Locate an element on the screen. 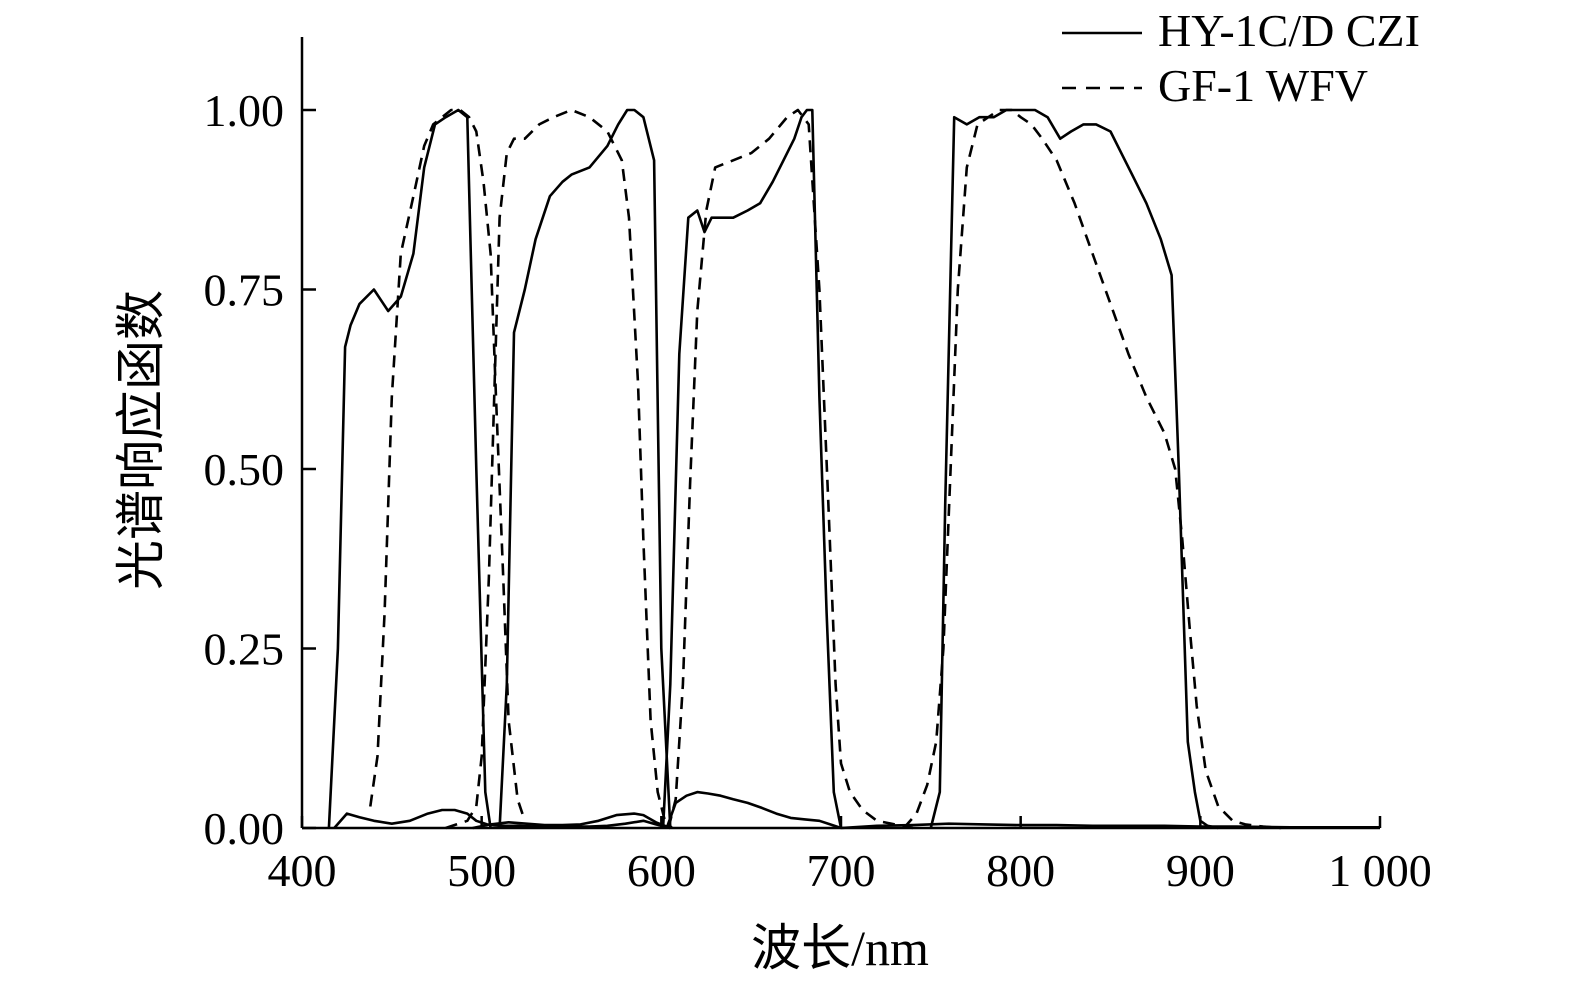 The height and width of the screenshot is (985, 1575). y-axis-title: 光谱响应函数 is located at coordinates (141, 440).